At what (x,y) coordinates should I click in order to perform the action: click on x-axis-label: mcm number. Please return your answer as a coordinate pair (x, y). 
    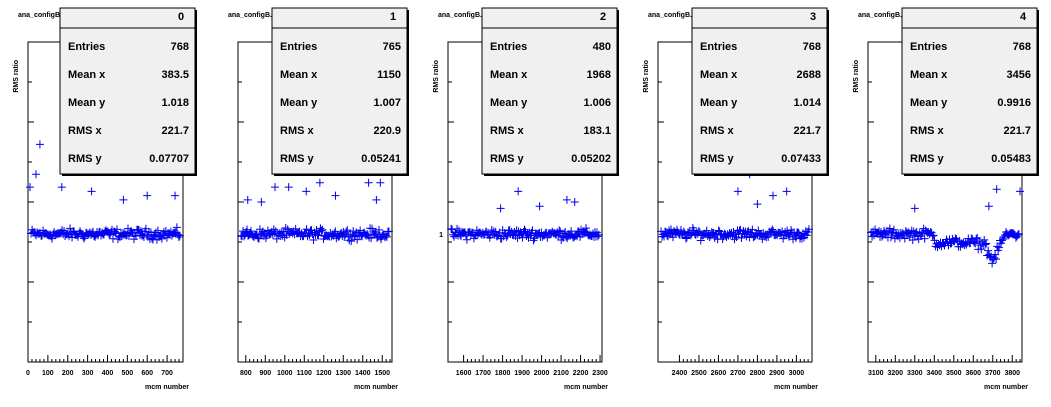
    Looking at the image, I should click on (796, 387).